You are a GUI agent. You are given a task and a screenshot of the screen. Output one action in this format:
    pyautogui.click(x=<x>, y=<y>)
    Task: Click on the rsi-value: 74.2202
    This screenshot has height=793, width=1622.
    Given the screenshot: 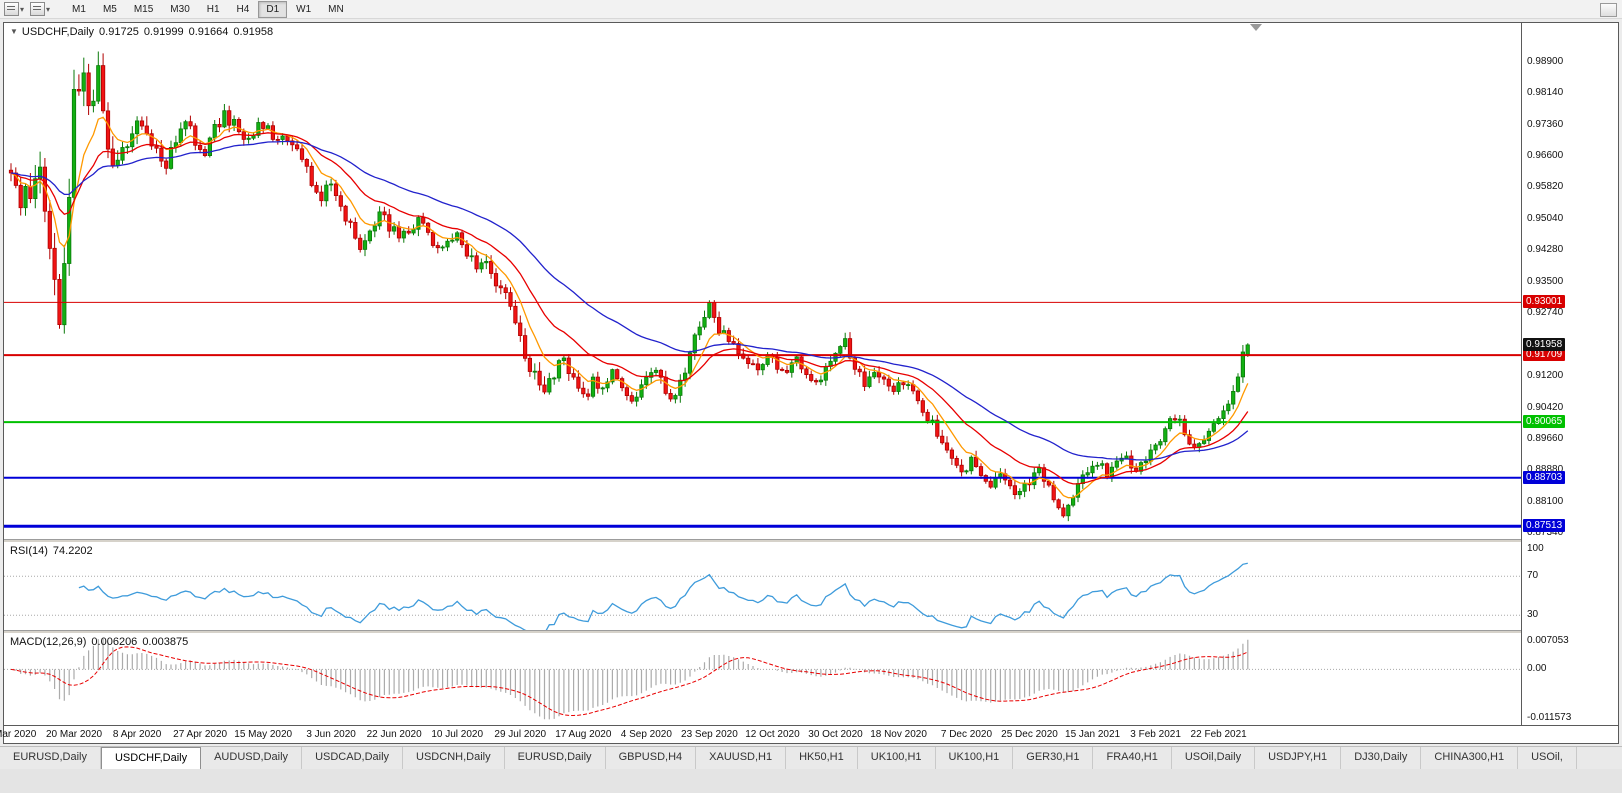 What is the action you would take?
    pyautogui.click(x=72, y=551)
    